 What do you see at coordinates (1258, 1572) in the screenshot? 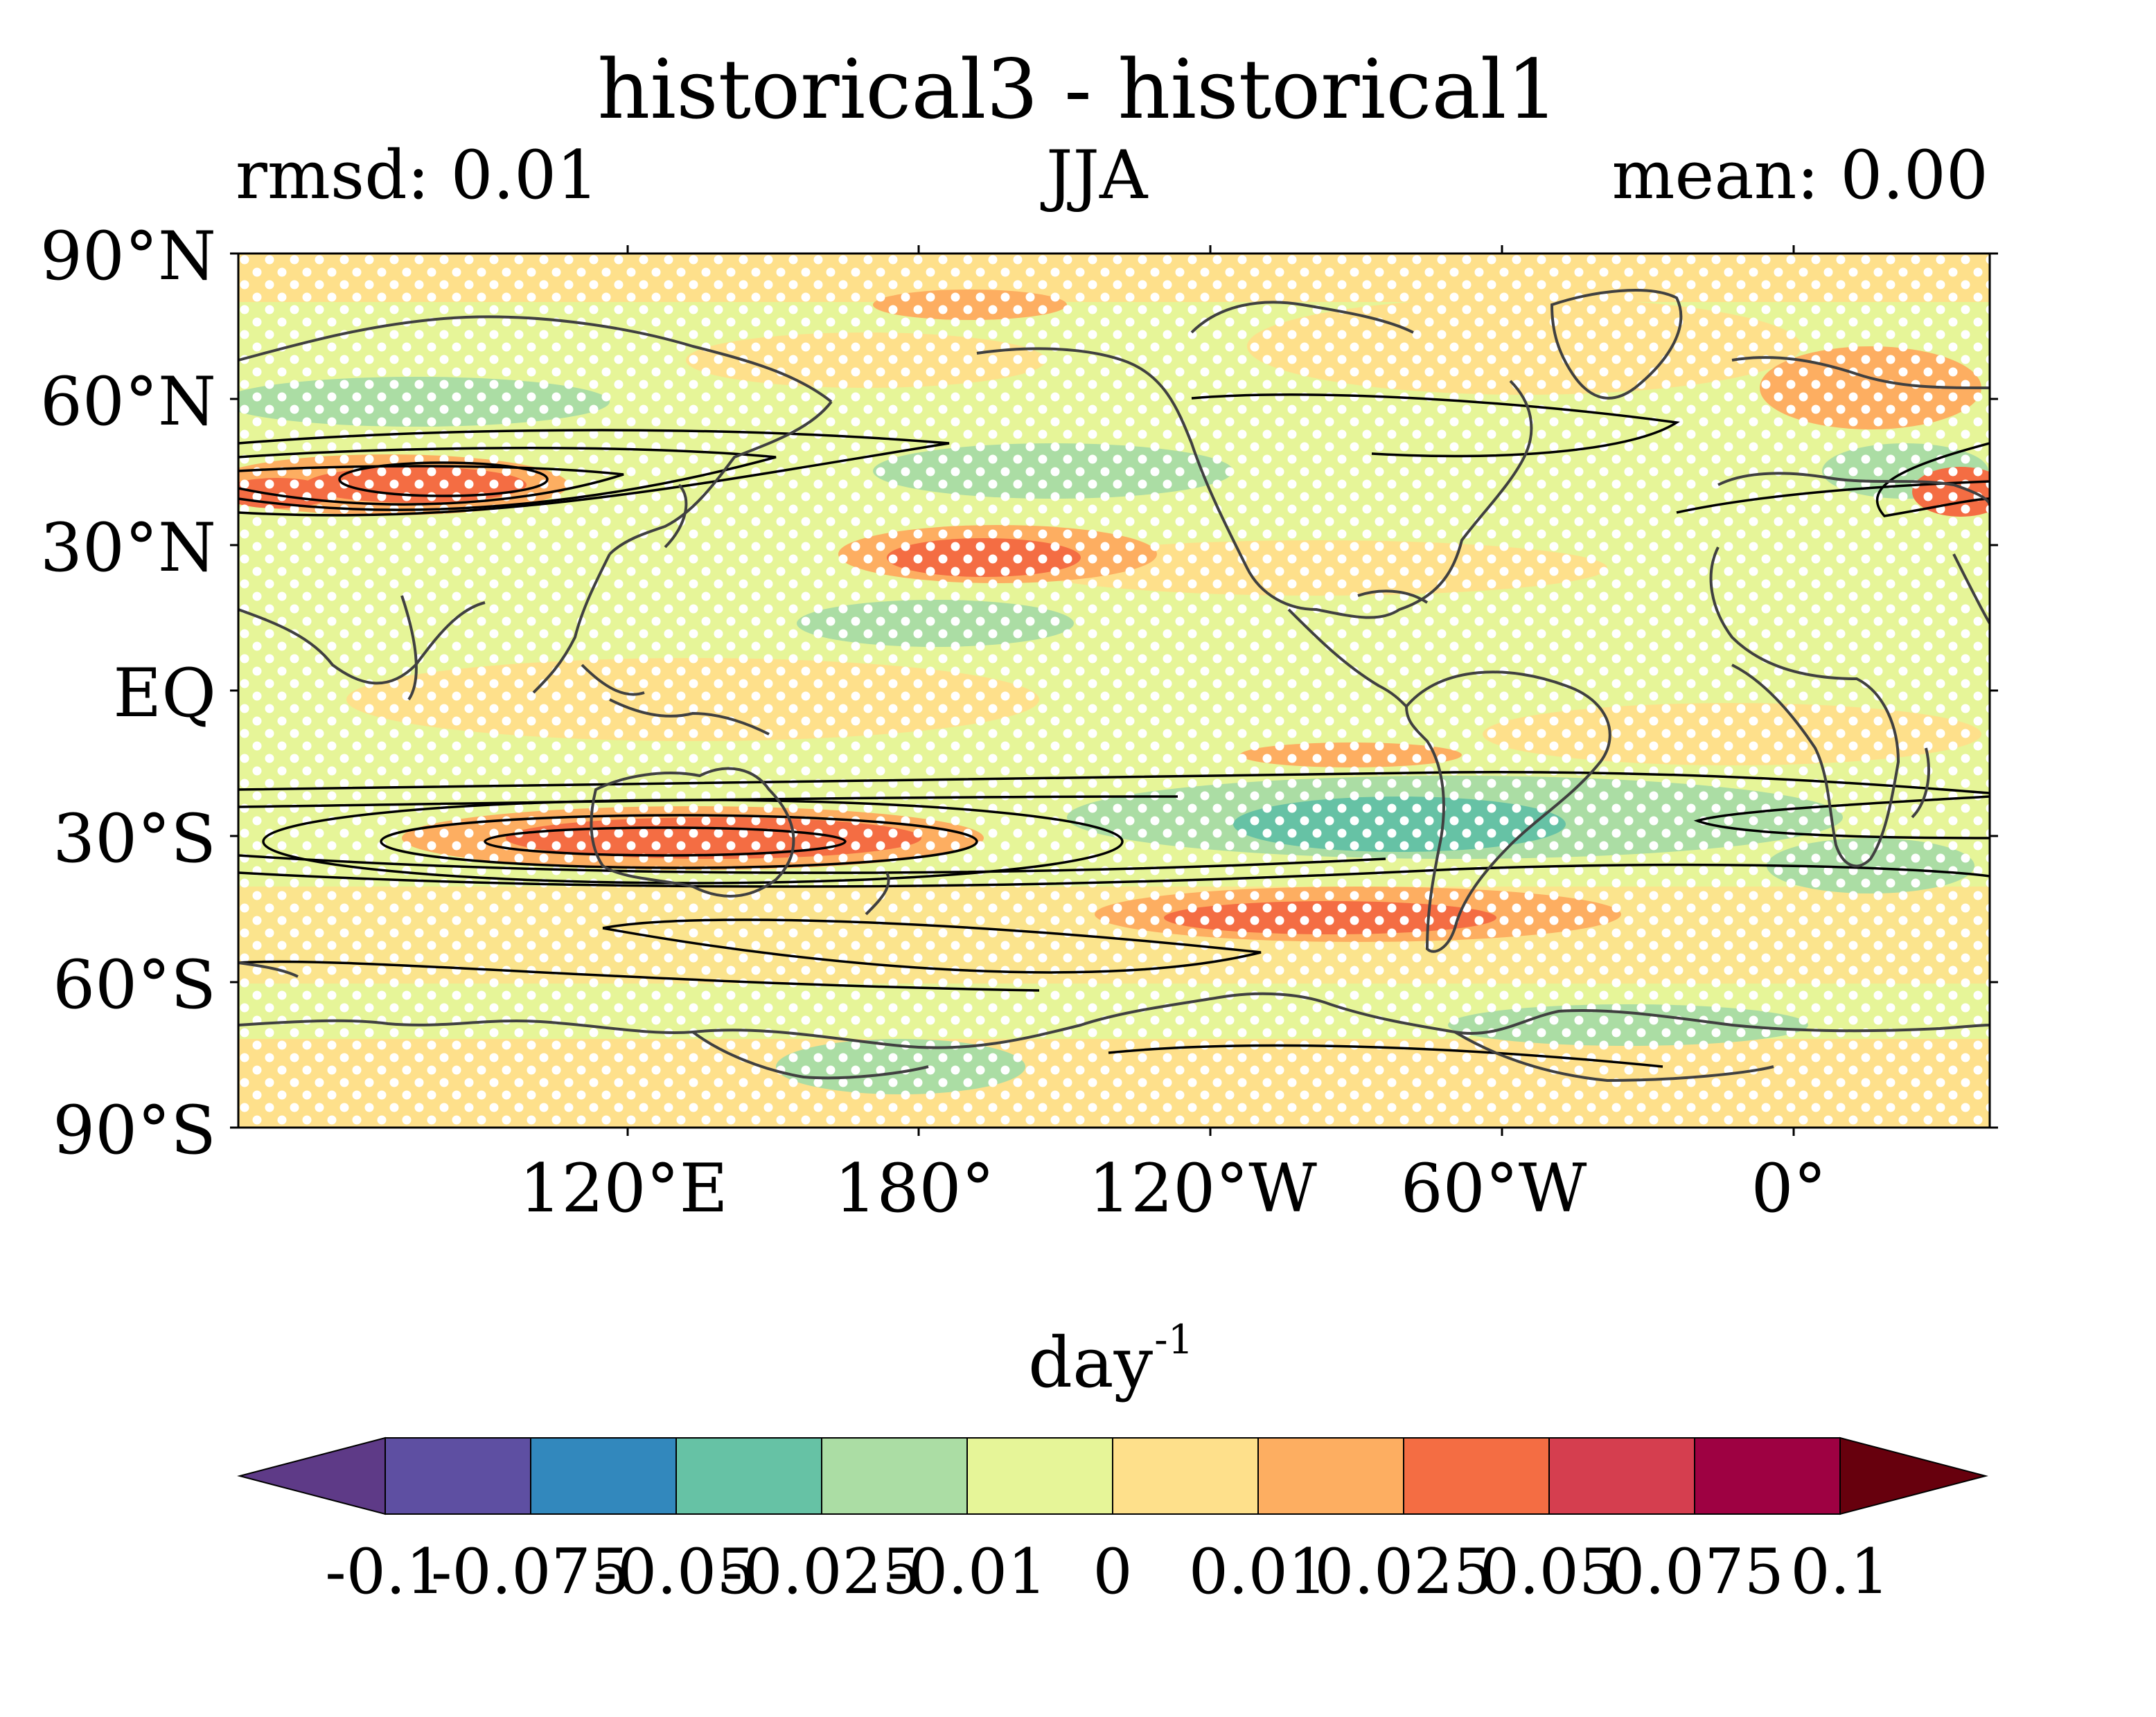
I see `colorbar-tick-label: 0.01` at bounding box center [1258, 1572].